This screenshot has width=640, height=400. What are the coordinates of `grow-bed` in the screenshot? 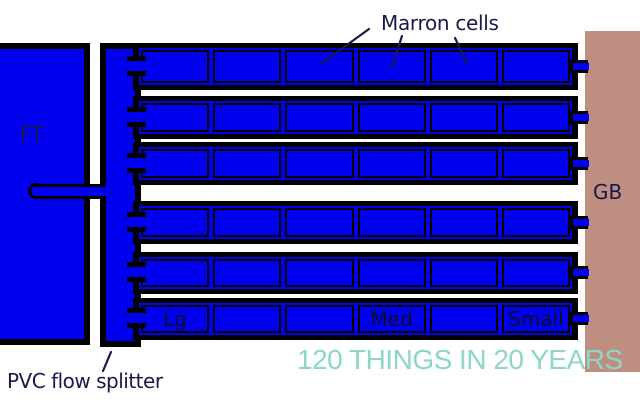 It's located at (612, 201).